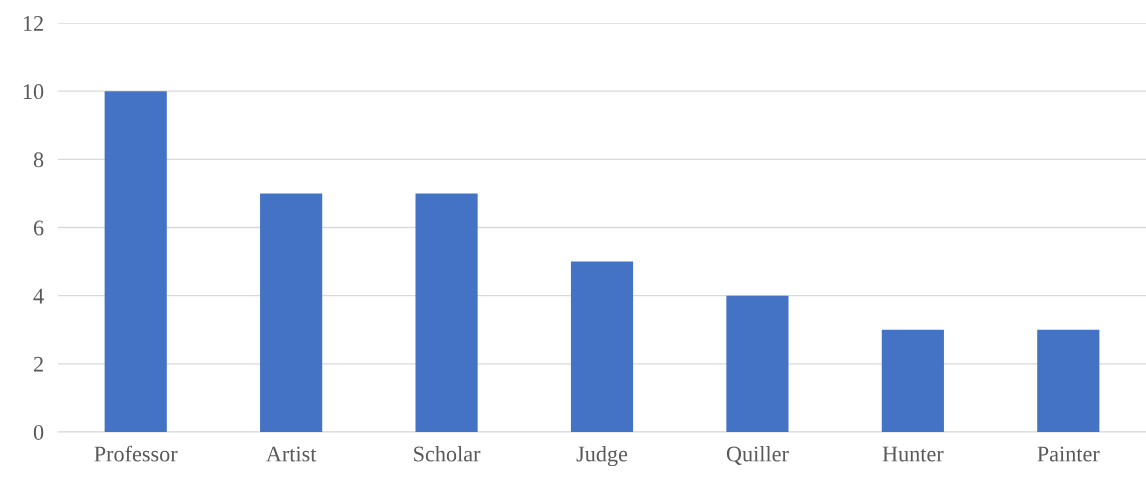 The height and width of the screenshot is (478, 1146). I want to click on y-tick-label: 8, so click(38, 160).